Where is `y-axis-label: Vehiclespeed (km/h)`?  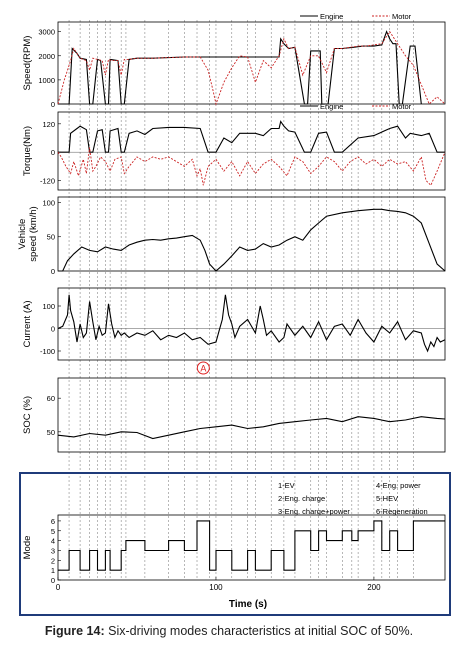
y-axis-label: Vehiclespeed (km/h) is located at coordinates (28, 233).